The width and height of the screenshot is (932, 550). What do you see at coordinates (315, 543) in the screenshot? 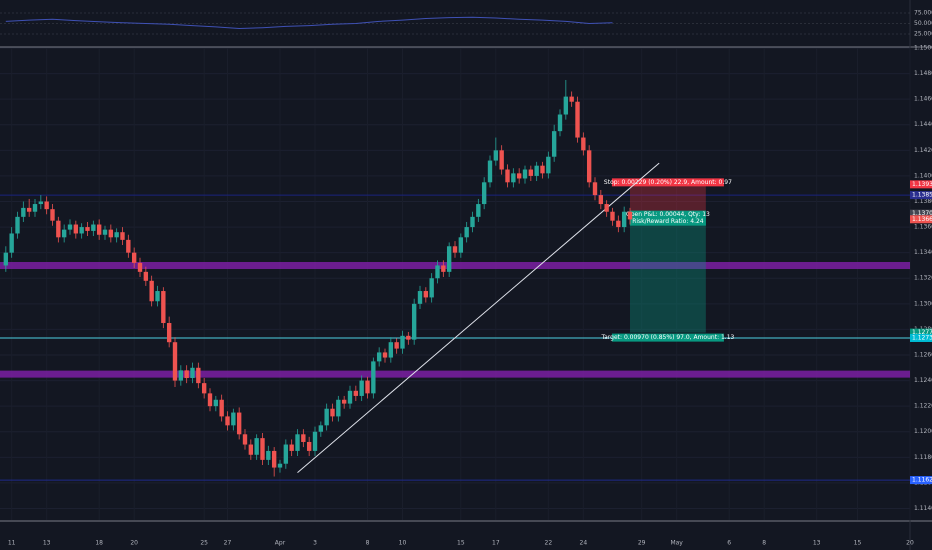
I see `x-tick-label: 3` at bounding box center [315, 543].